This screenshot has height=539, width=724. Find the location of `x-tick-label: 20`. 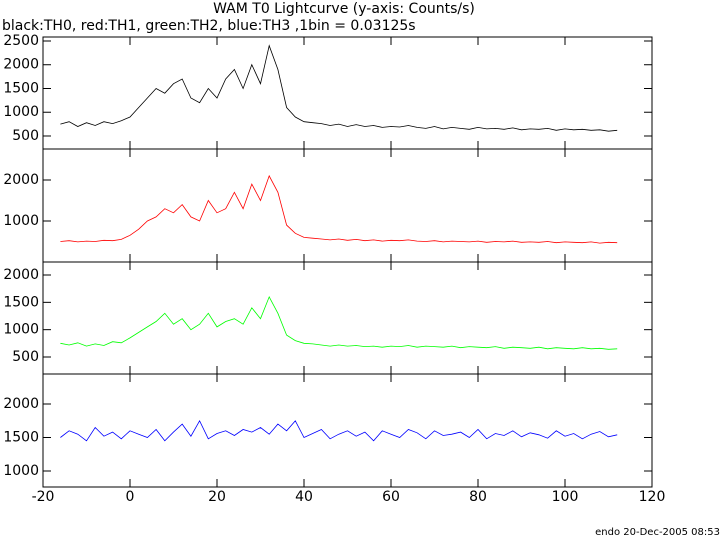

x-tick-label: 20 is located at coordinates (217, 497).